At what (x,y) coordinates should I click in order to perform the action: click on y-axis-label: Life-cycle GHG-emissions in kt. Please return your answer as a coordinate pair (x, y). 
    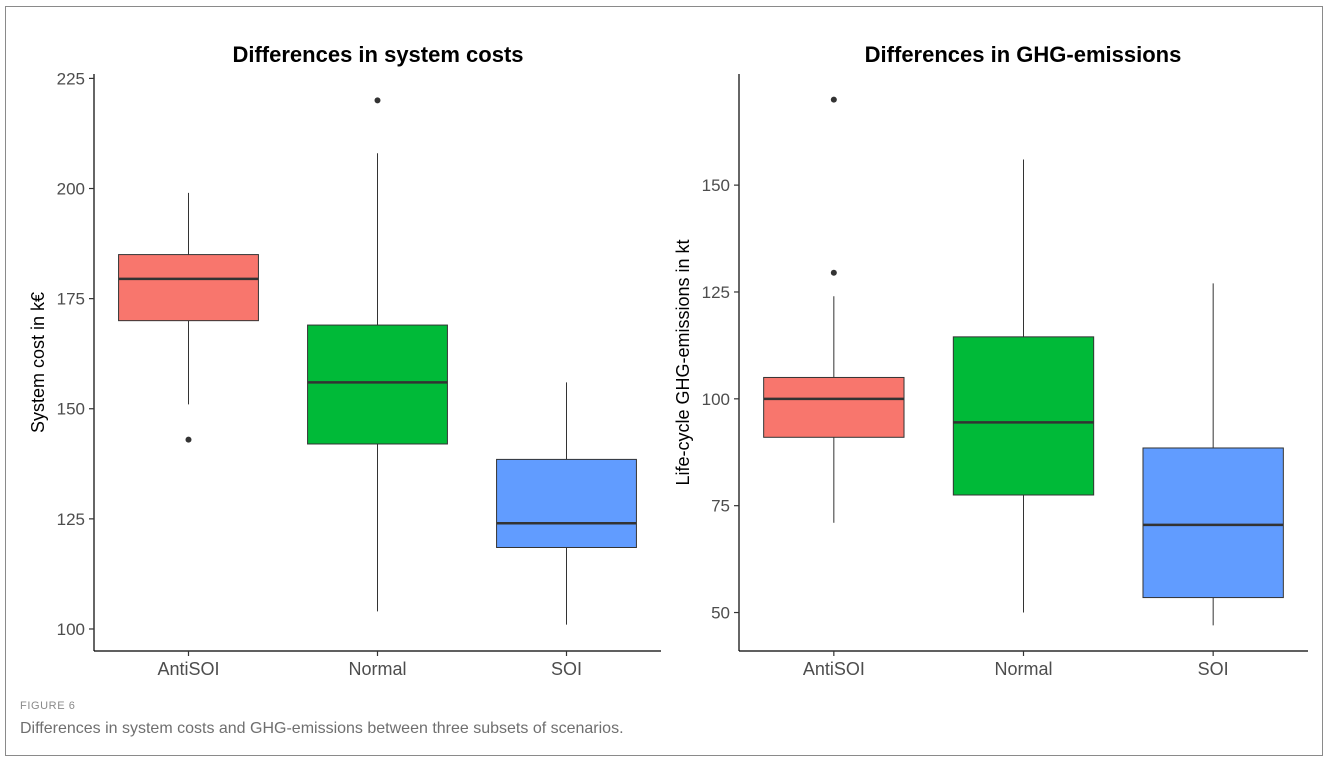
    Looking at the image, I should click on (683, 362).